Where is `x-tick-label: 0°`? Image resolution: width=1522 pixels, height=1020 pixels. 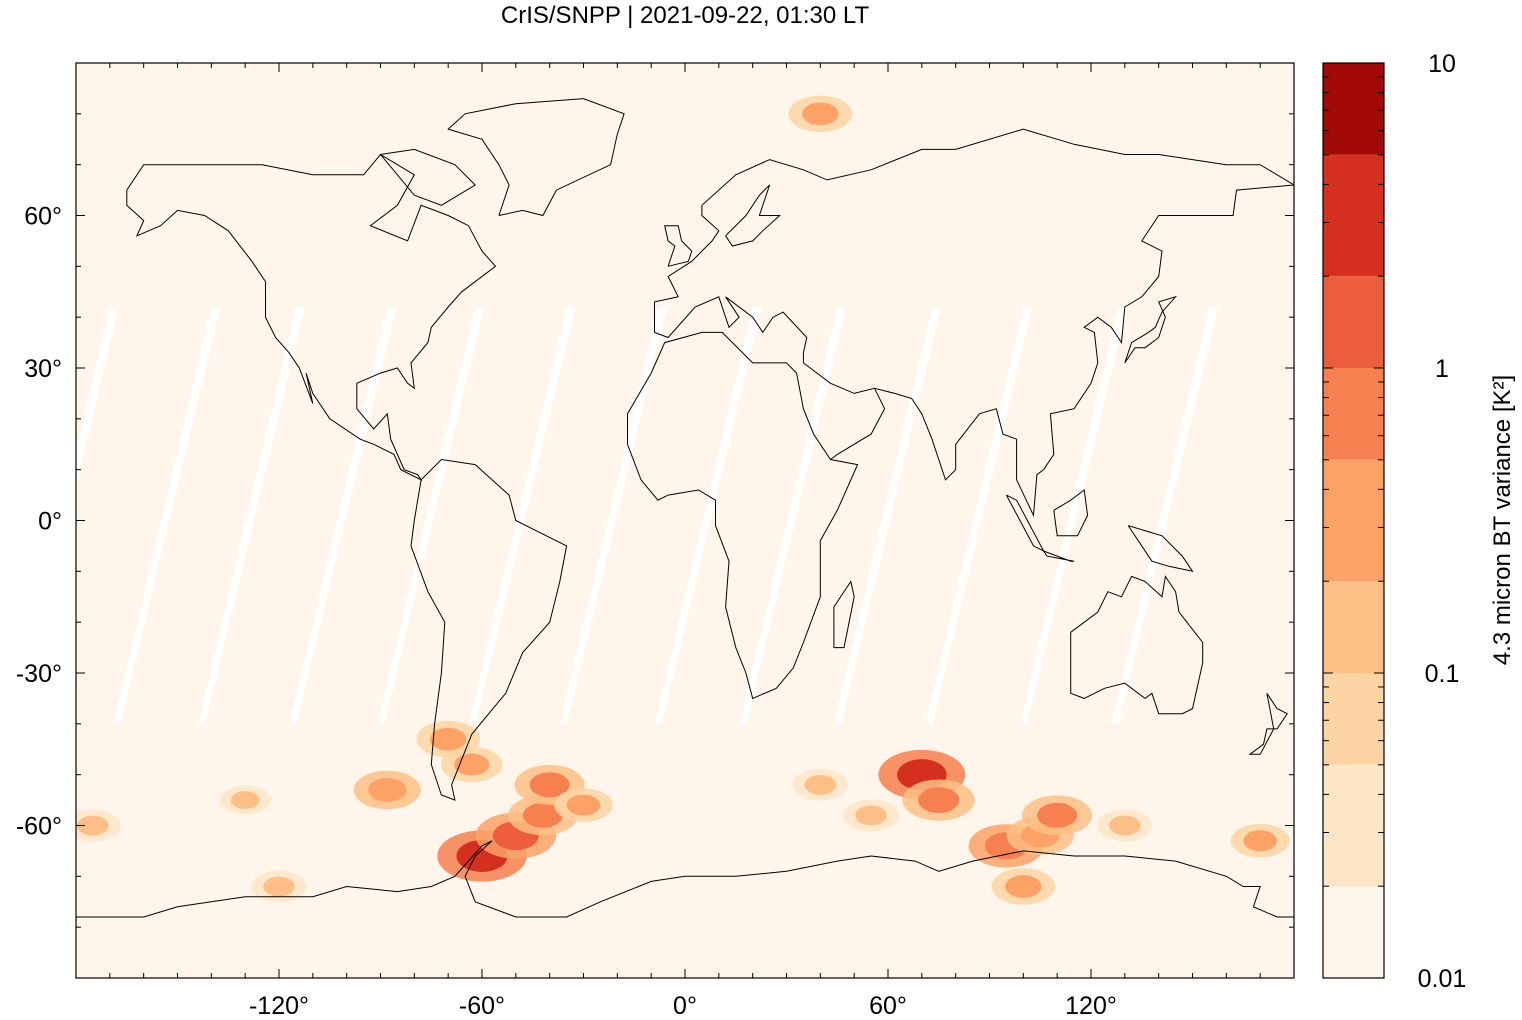 x-tick-label: 0° is located at coordinates (685, 1006).